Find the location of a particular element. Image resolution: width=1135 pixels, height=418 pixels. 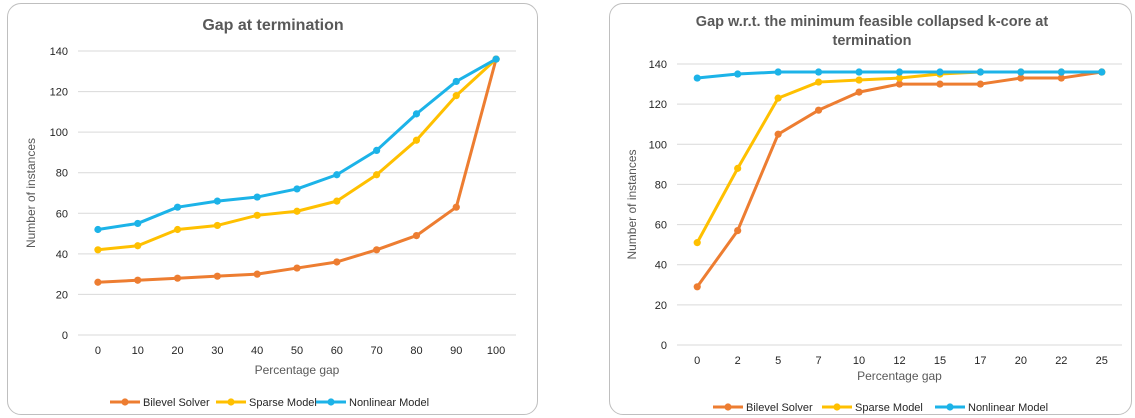

x-tick-label: 50 is located at coordinates (297, 351).